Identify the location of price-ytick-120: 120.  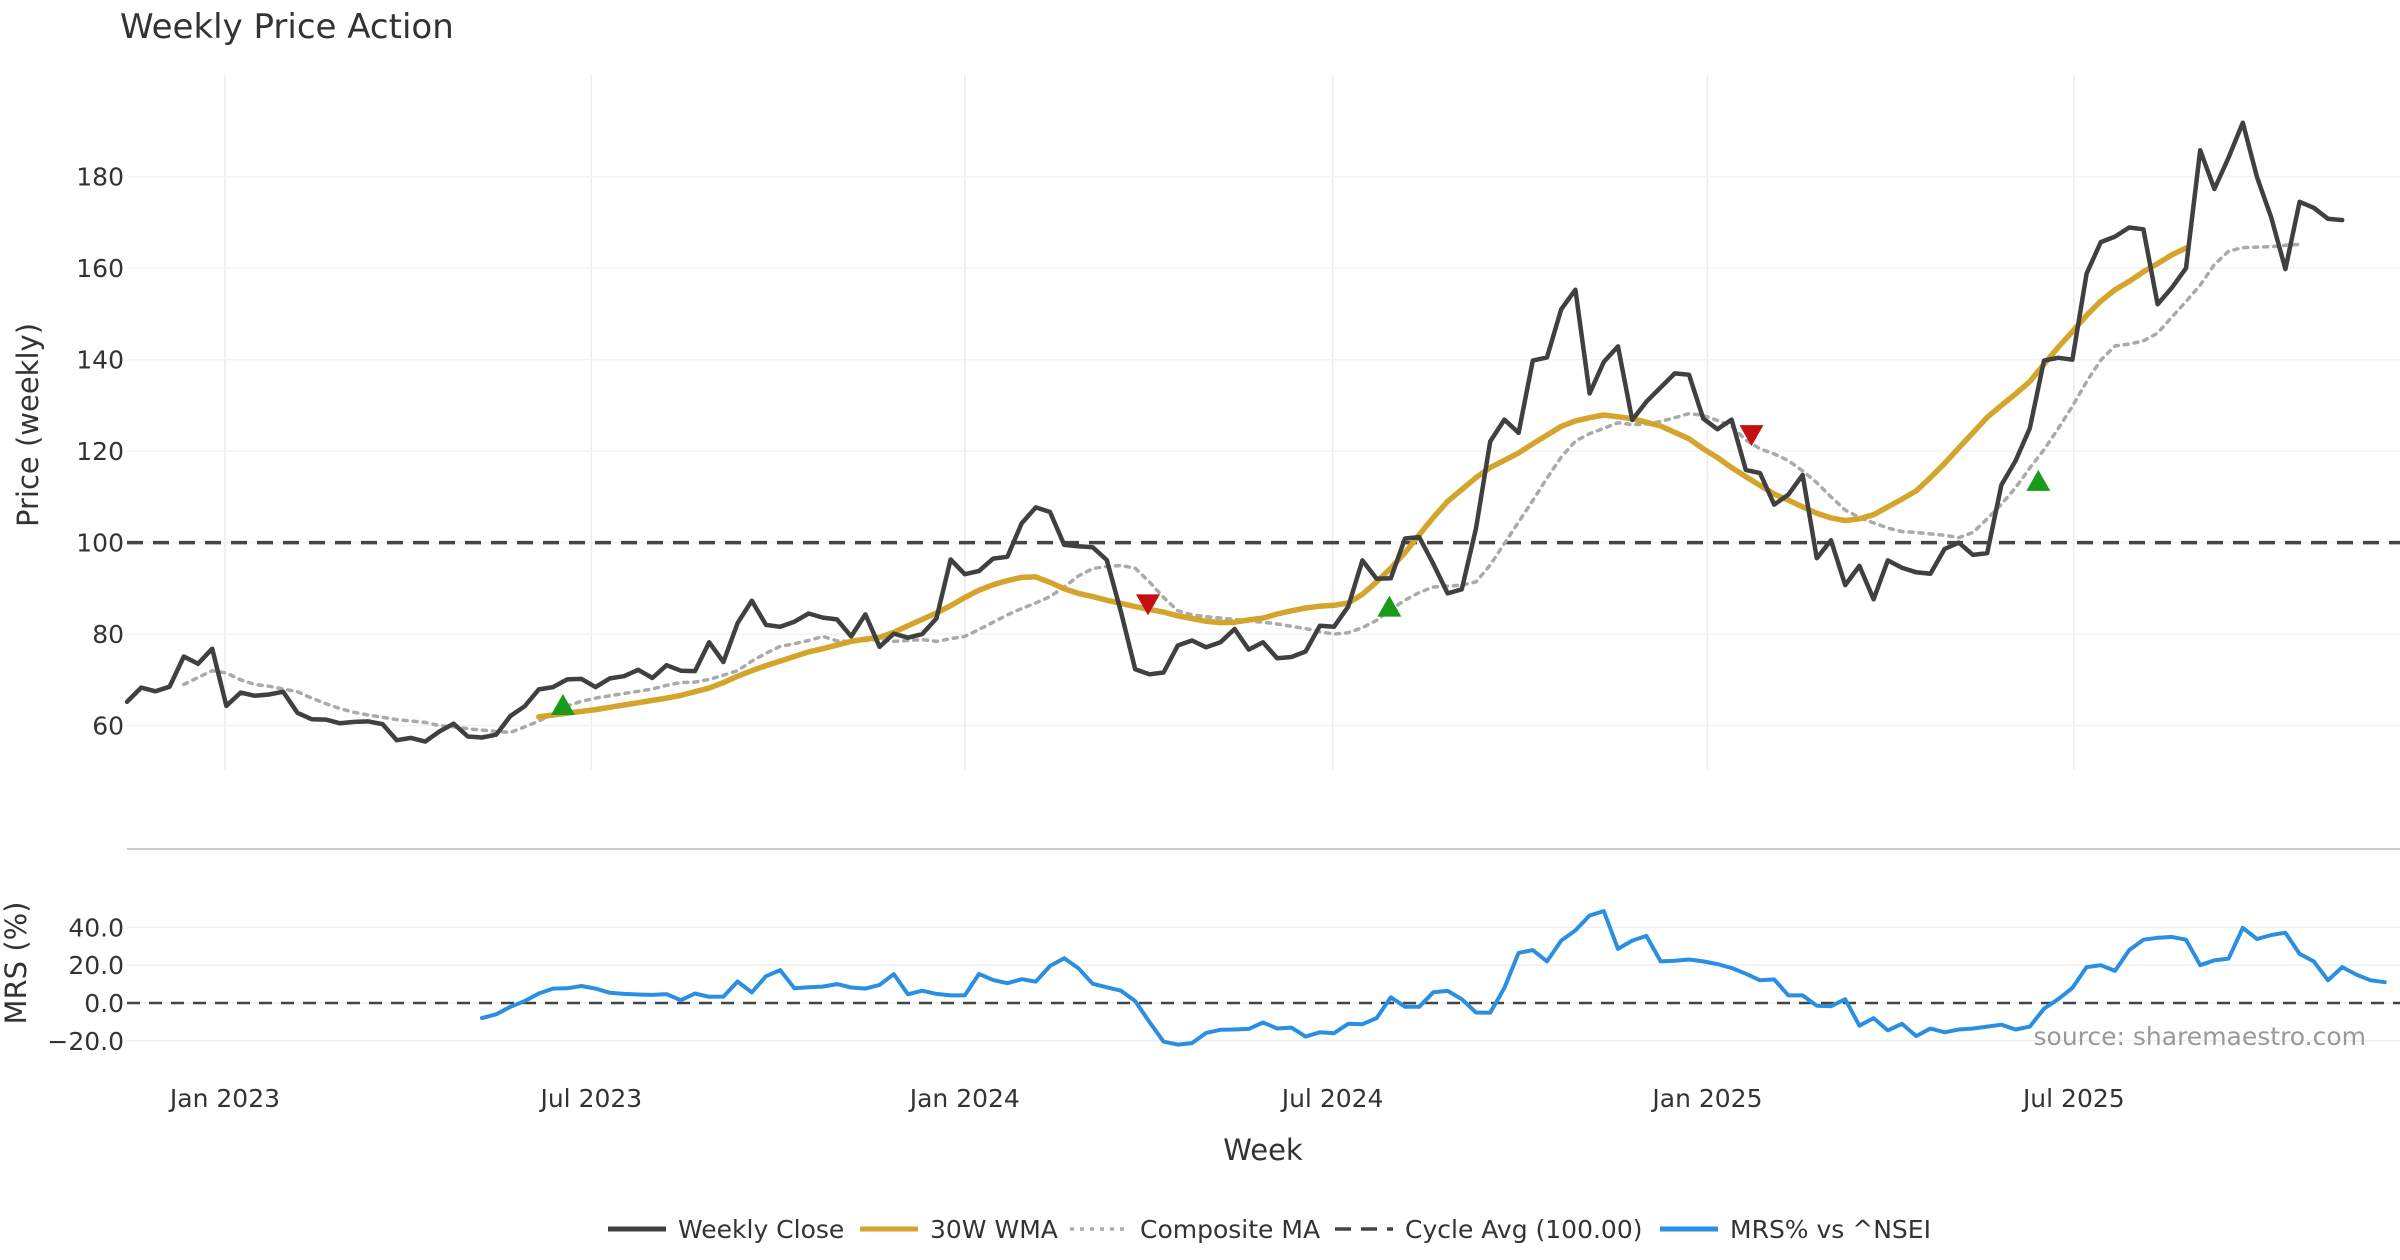
(100, 451).